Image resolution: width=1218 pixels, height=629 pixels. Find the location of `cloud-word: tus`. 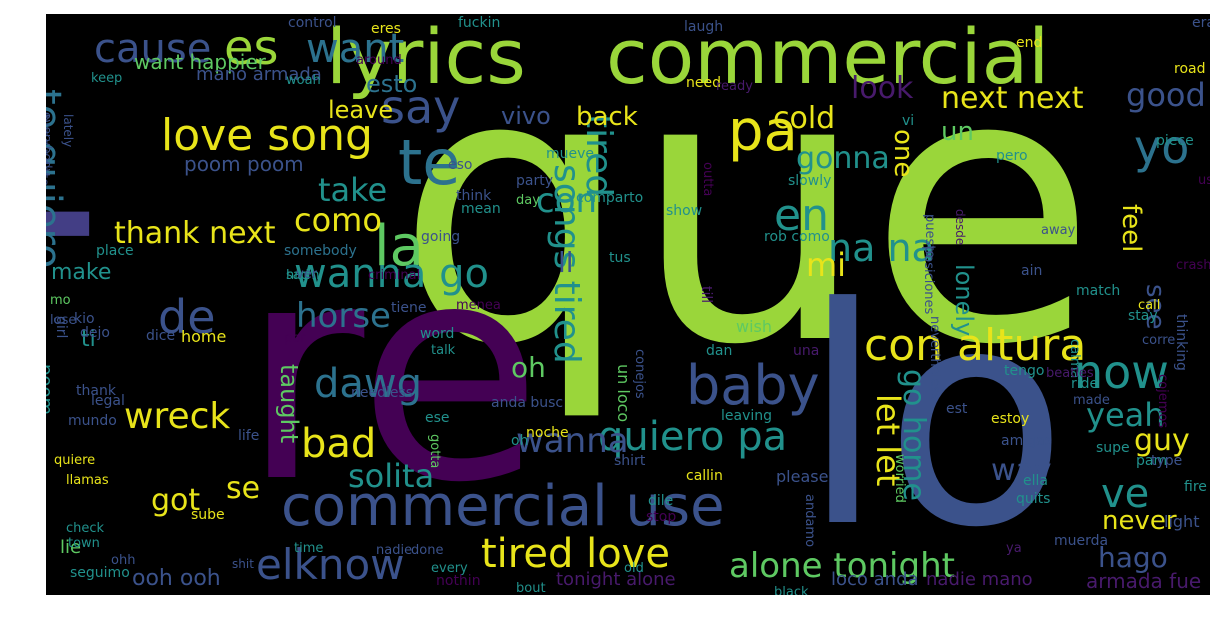

cloud-word: tus is located at coordinates (620, 258).